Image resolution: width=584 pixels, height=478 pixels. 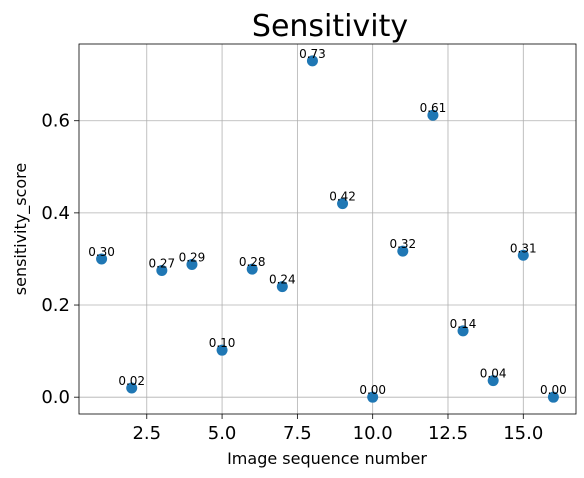 What do you see at coordinates (282, 280) in the screenshot?
I see `data-label: 0.24` at bounding box center [282, 280].